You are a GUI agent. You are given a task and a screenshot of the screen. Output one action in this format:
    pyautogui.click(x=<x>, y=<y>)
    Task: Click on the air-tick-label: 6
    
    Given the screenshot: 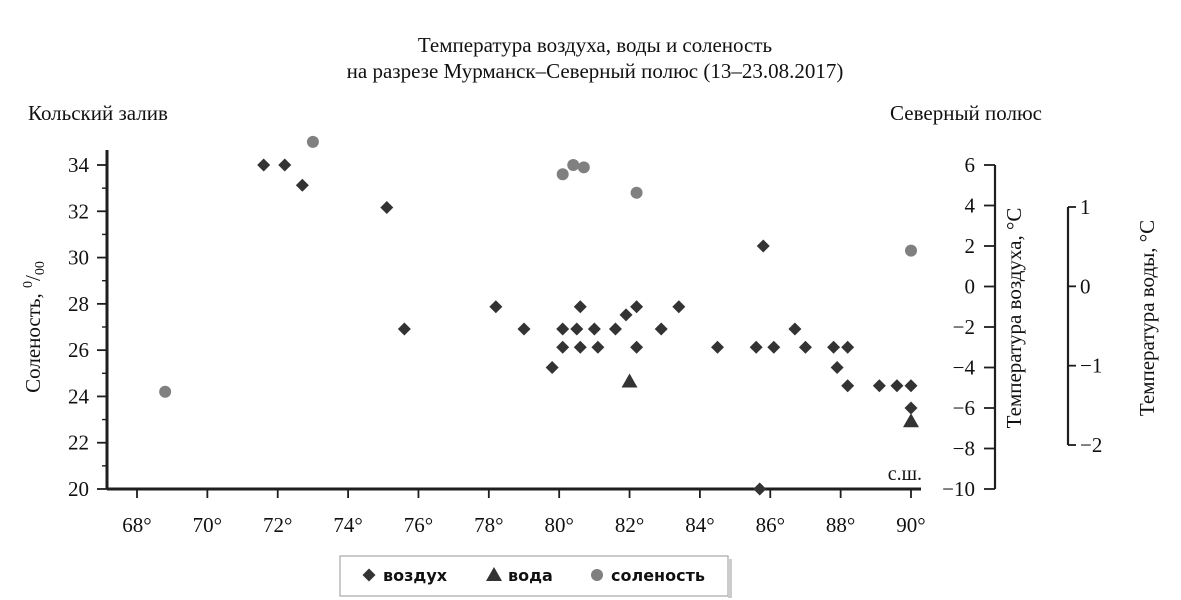 What is the action you would take?
    pyautogui.click(x=970, y=165)
    